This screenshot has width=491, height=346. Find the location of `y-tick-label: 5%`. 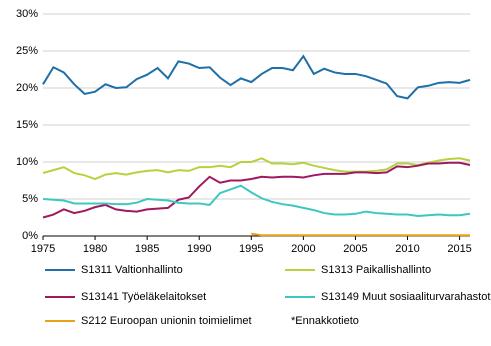

y-tick-label: 5% is located at coordinates (30, 199).